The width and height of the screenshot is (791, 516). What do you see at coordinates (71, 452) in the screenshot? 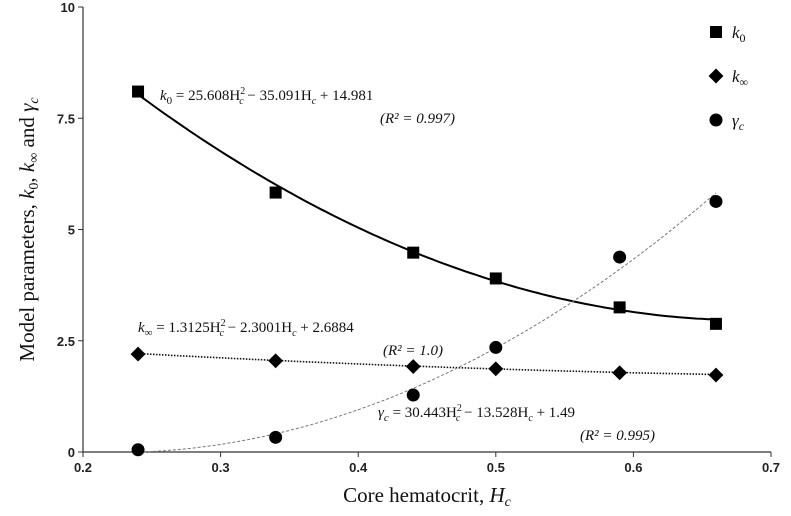
I see `y-tick-label: 0` at bounding box center [71, 452].